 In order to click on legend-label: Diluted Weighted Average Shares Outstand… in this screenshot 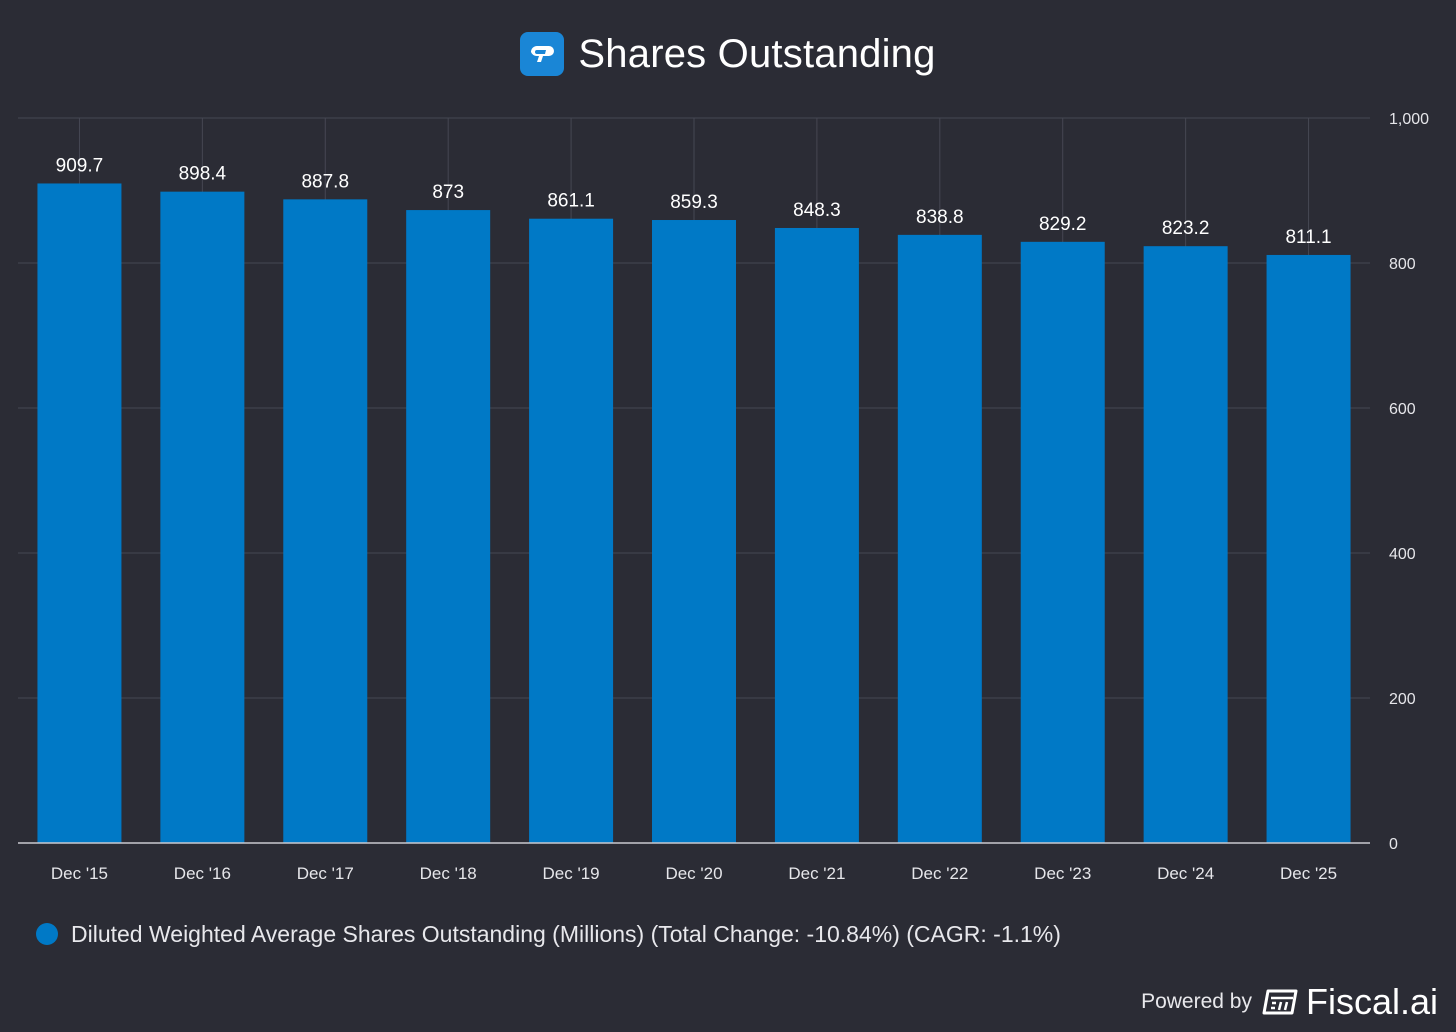, I will do `click(566, 933)`.